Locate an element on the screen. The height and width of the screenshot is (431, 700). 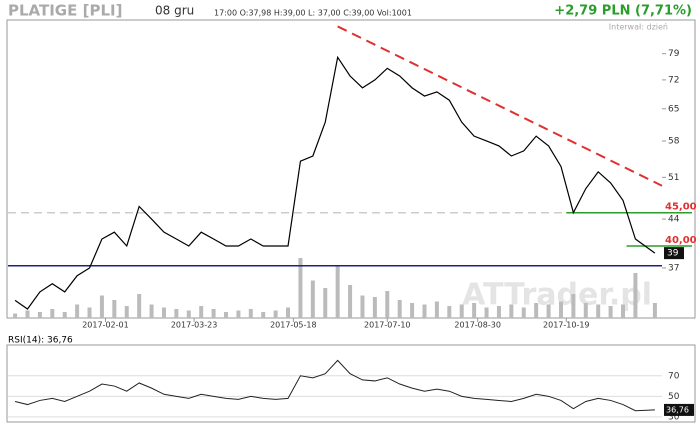
last-price: 39 is located at coordinates (673, 254).